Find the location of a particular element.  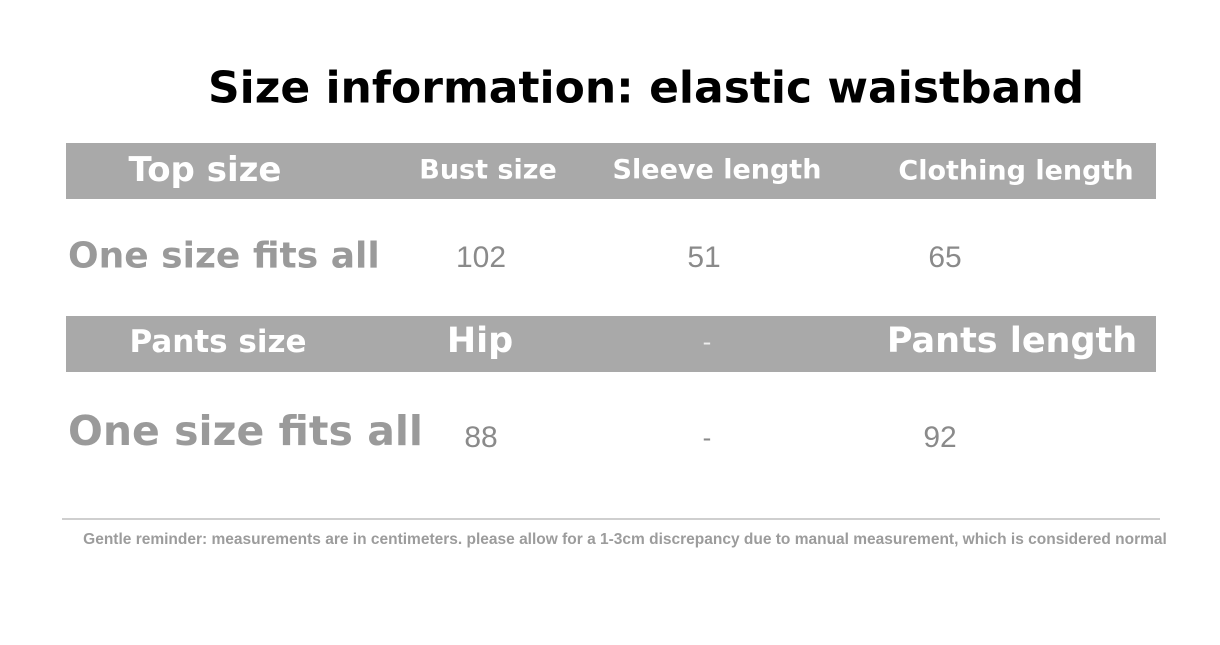

page-title: Size information: elastic waistband is located at coordinates (646, 88).